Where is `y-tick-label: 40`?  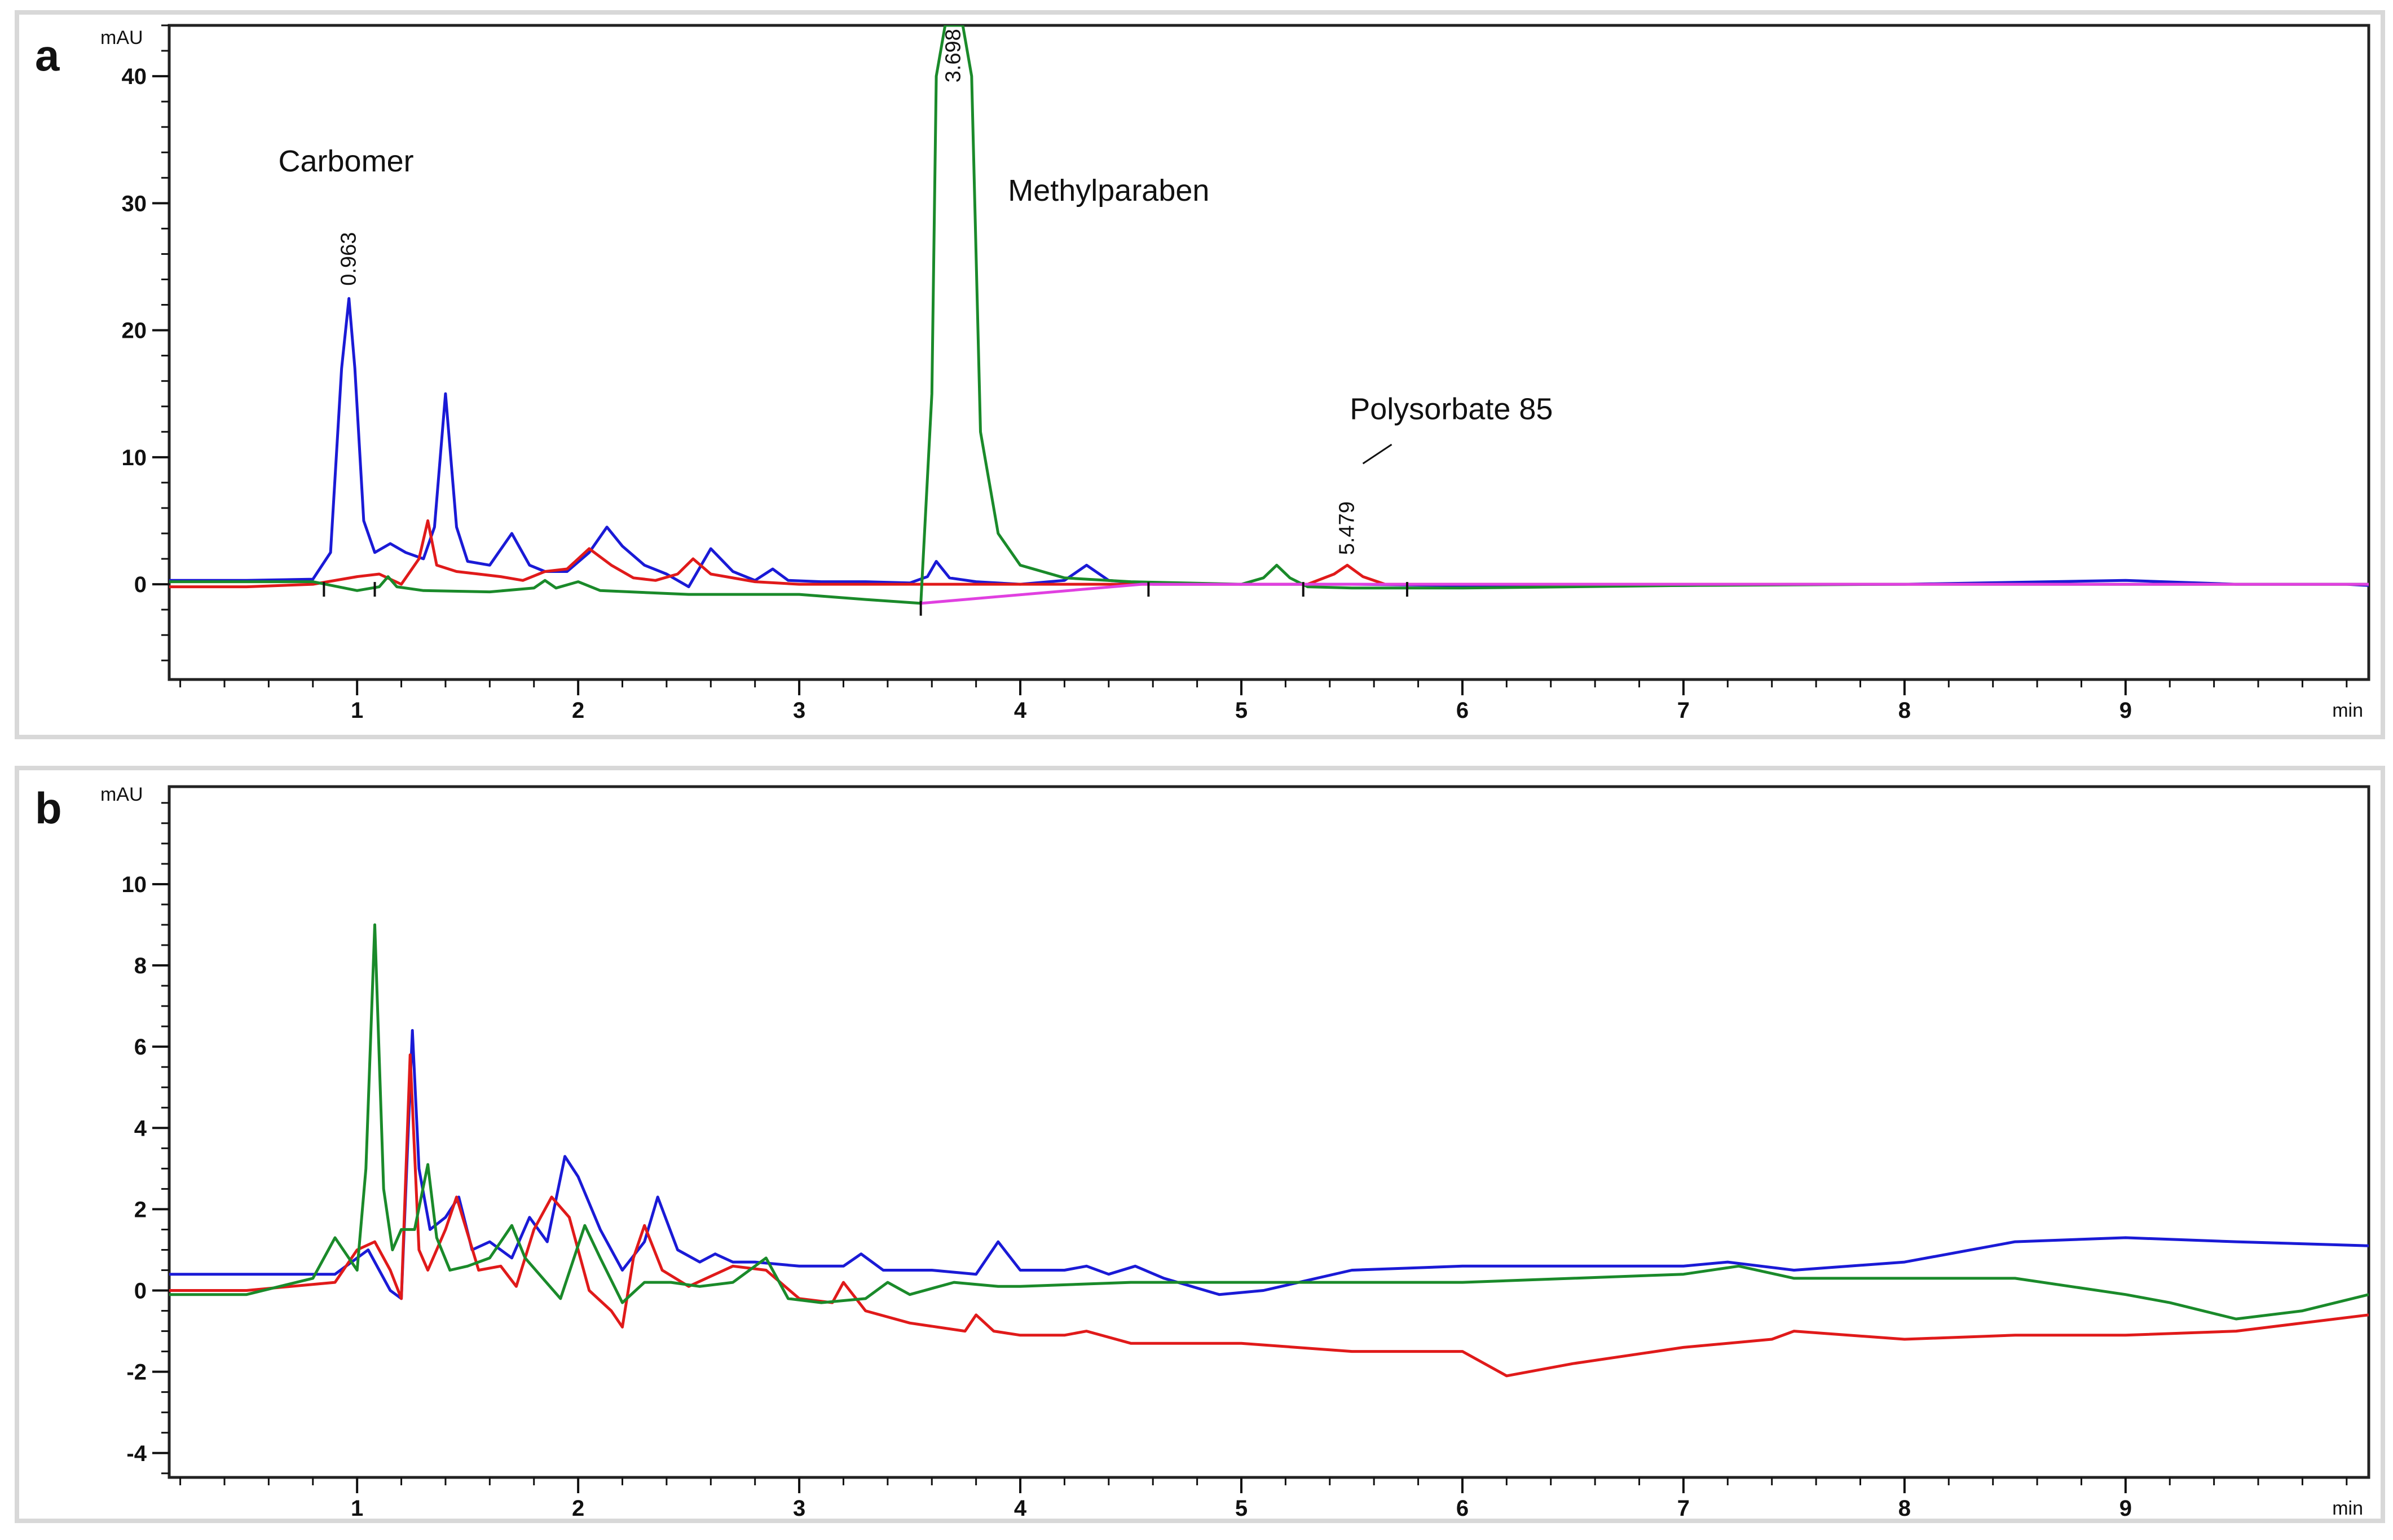
y-tick-label: 40 is located at coordinates (134, 76).